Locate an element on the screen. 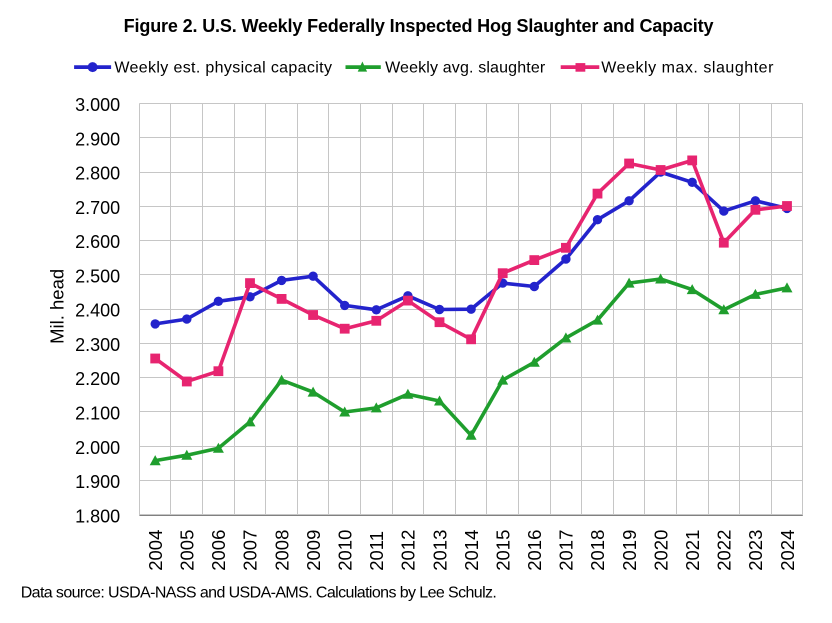 The width and height of the screenshot is (832, 623). svg-text: 2.700 is located at coordinates (97, 208).